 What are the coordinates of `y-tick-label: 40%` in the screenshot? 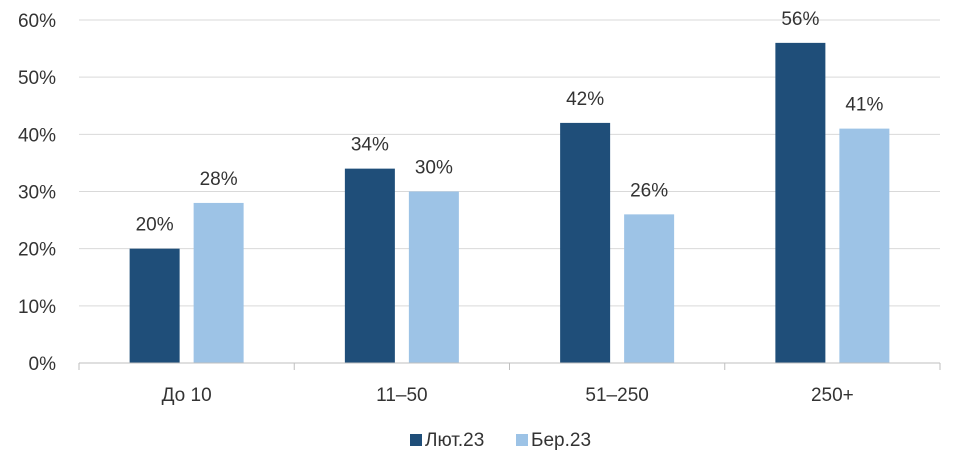 It's located at (37, 135).